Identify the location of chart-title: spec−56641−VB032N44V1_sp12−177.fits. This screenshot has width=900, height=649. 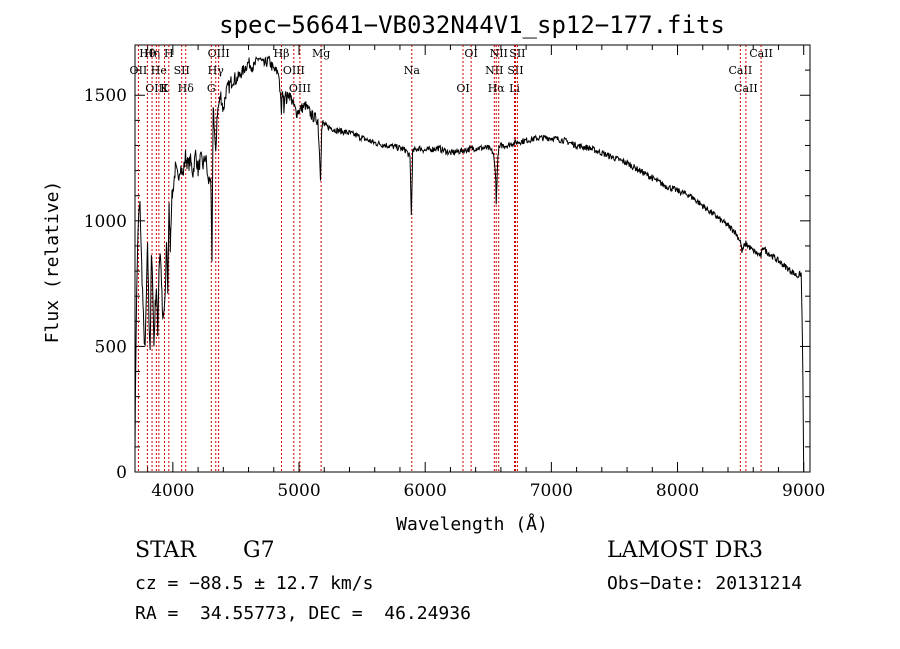
(472, 25).